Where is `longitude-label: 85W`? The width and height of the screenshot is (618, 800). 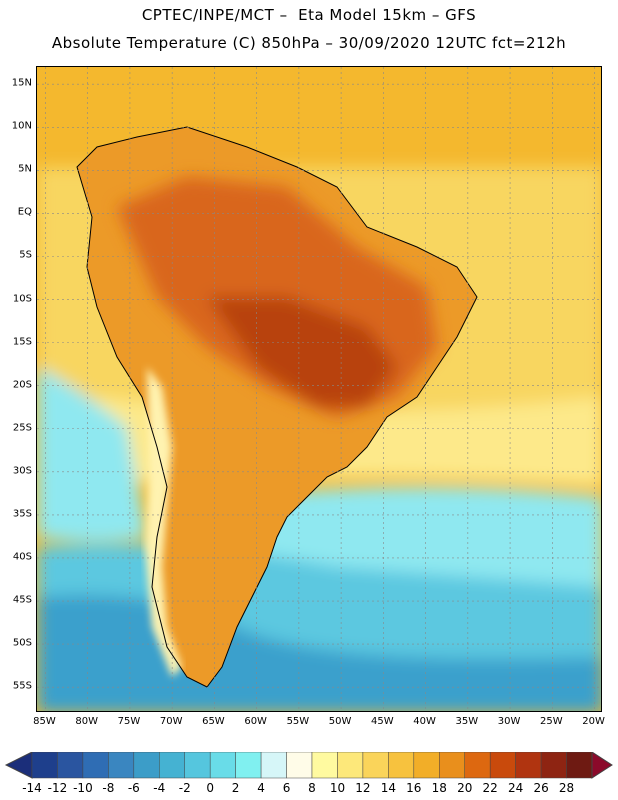 longitude-label: 85W is located at coordinates (44, 721).